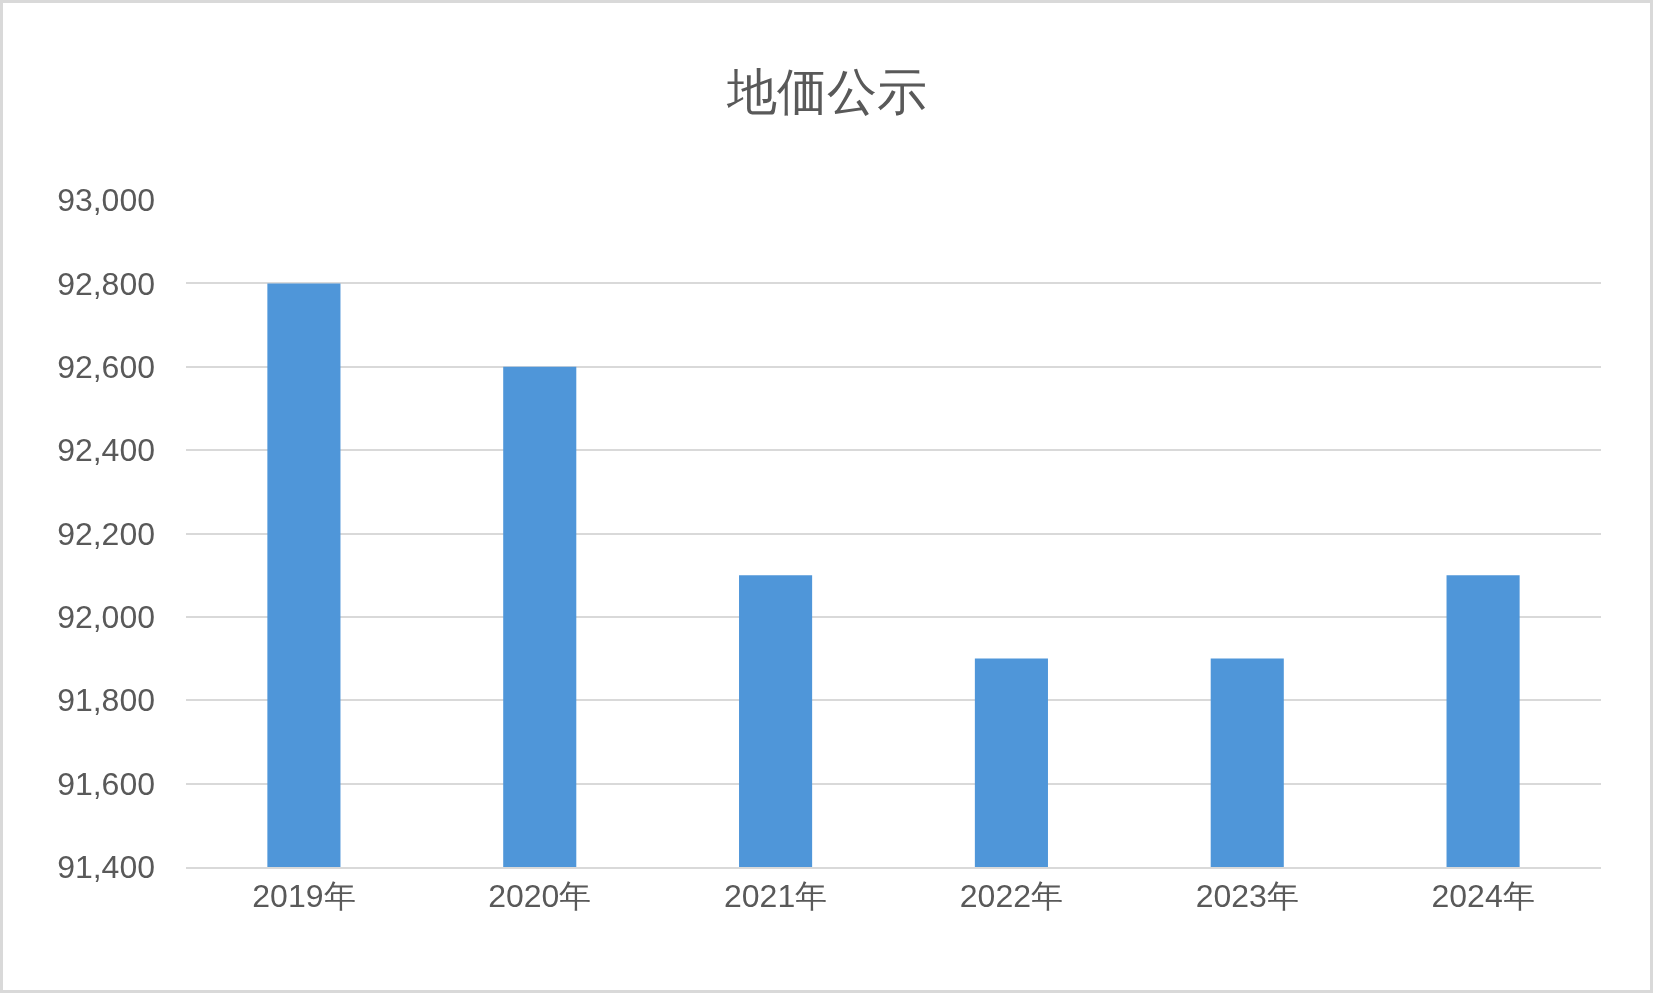 This screenshot has height=993, width=1653. I want to click on chart-title: 地価公示, so click(826, 92).